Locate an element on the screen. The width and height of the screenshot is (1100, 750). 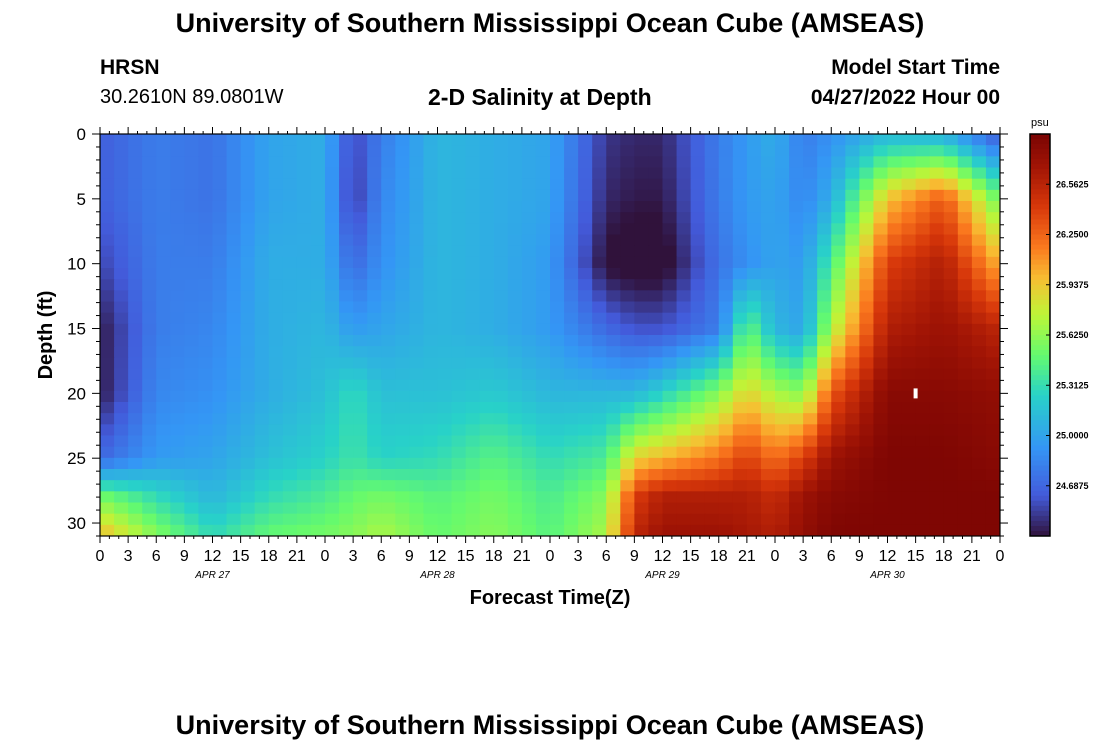
x-tick-label: 6 is located at coordinates (831, 556).